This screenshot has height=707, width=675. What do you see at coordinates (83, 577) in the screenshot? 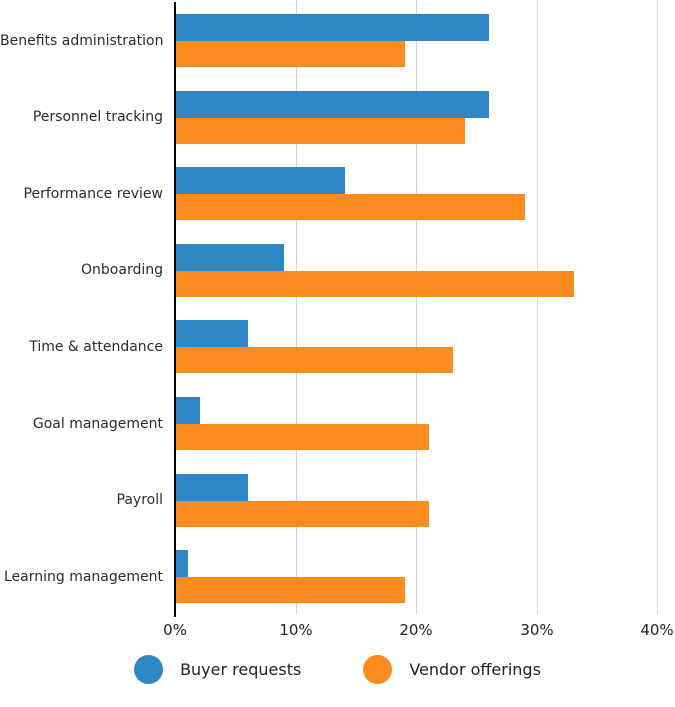
I see `category-label: Learning management` at bounding box center [83, 577].